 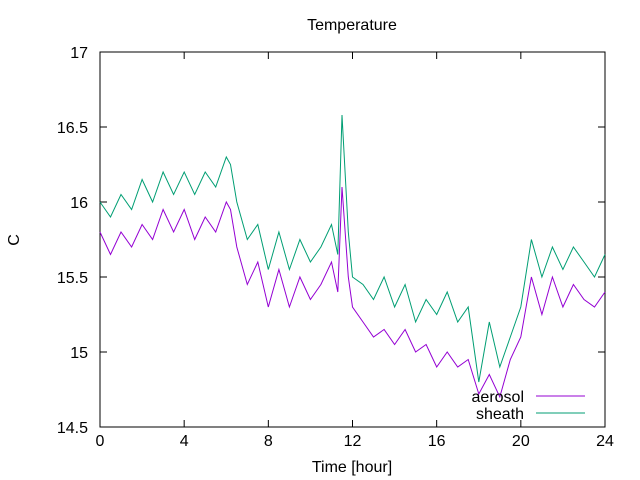 I want to click on y-axis-title: C, so click(x=14, y=240).